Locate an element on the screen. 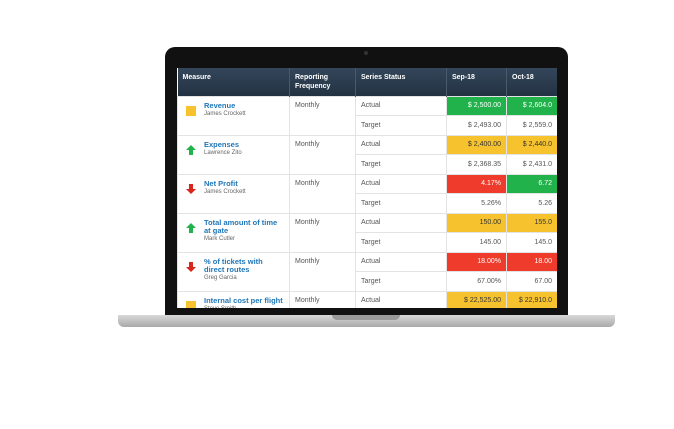 The height and width of the screenshot is (429, 674). laptop-base is located at coordinates (366, 321).